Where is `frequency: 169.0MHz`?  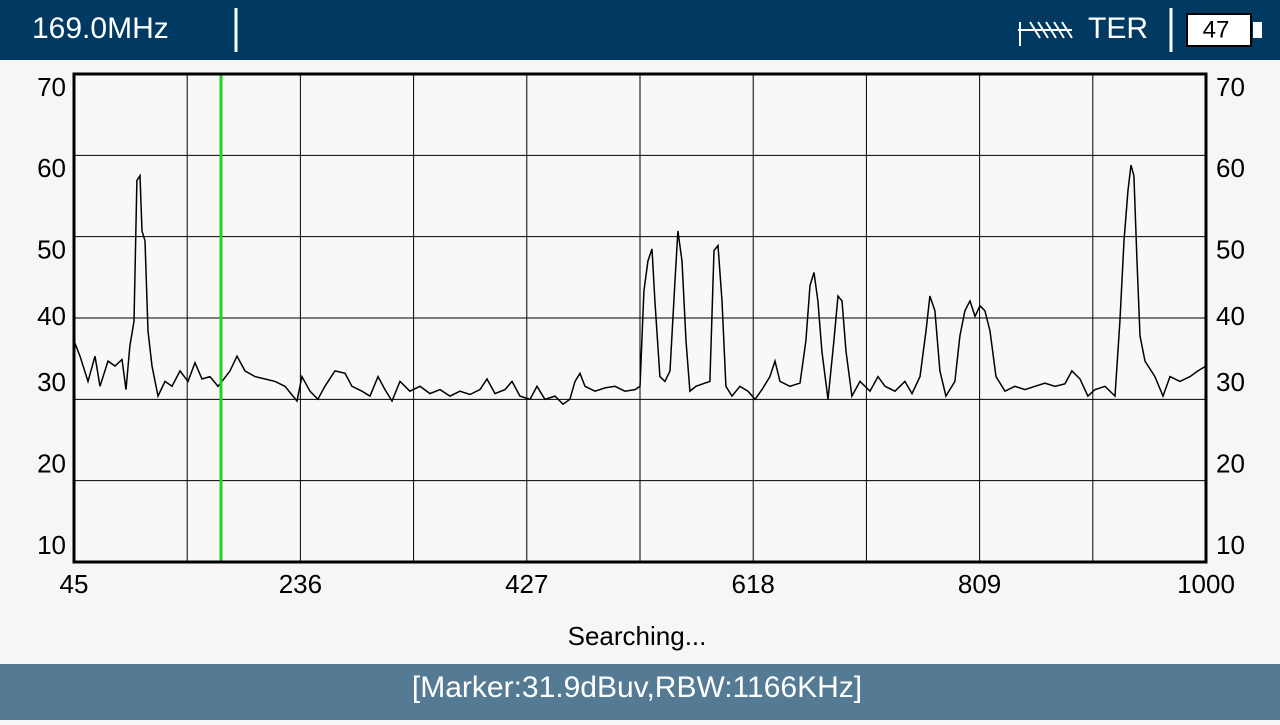 frequency: 169.0MHz is located at coordinates (100, 28).